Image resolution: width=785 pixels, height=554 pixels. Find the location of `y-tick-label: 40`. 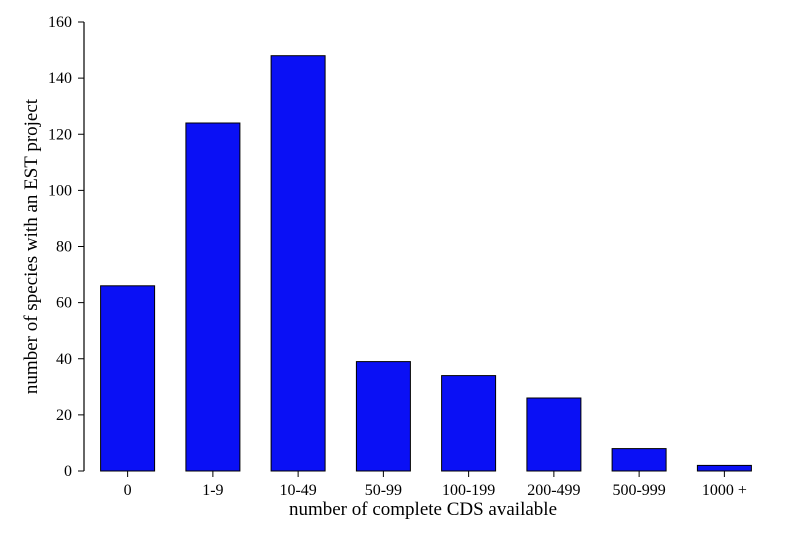

y-tick-label: 40 is located at coordinates (64, 359).